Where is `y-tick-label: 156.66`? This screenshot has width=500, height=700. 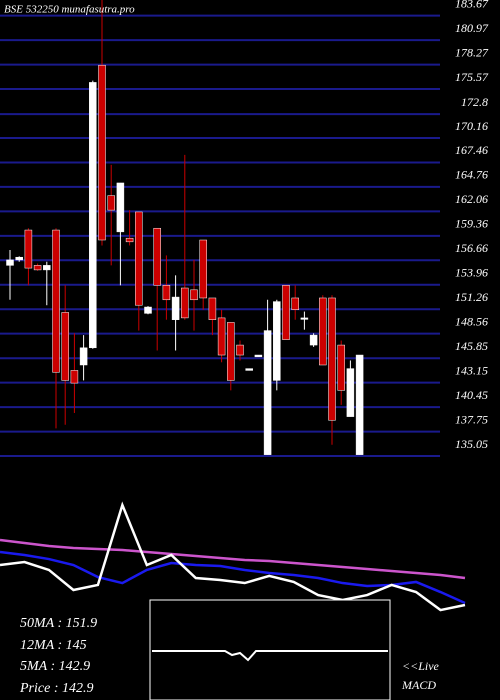 y-tick-label: 156.66 is located at coordinates (471, 248).